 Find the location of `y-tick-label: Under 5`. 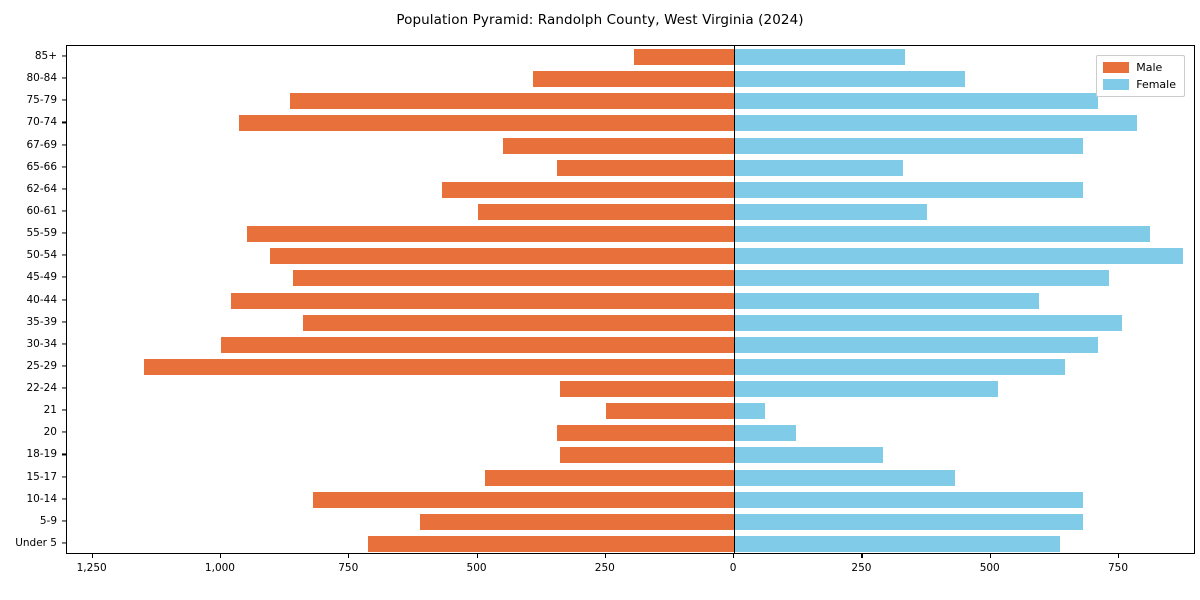

y-tick-label: Under 5 is located at coordinates (36, 542).